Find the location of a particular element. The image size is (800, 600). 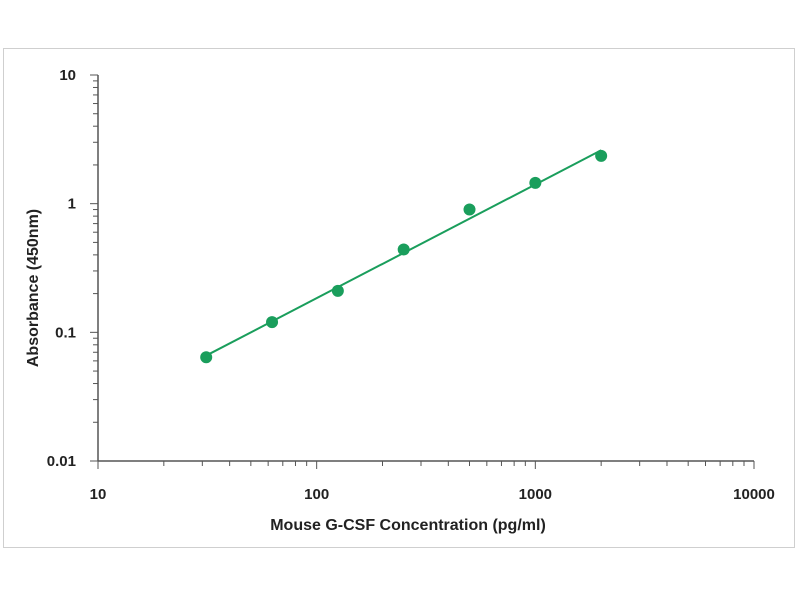

y-axis-ticks is located at coordinates (94, 268).